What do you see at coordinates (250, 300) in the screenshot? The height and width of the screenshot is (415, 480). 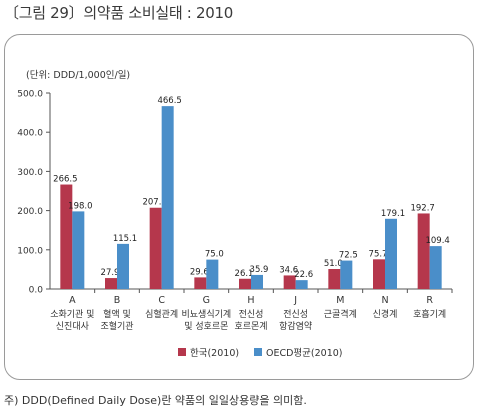 I see `category-code: H` at bounding box center [250, 300].